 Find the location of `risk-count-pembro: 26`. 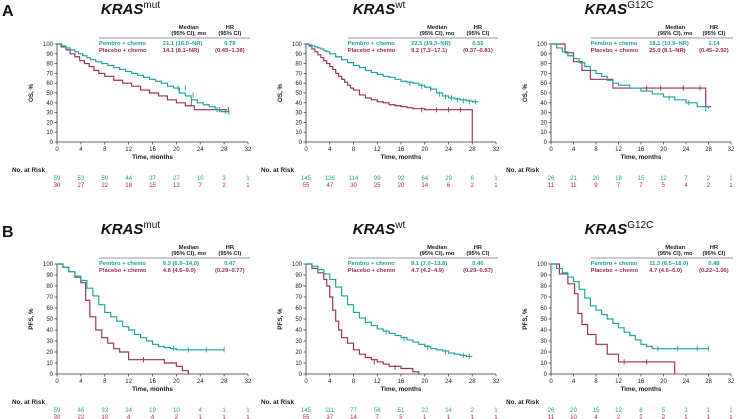

risk-count-pembro: 26 is located at coordinates (551, 178).